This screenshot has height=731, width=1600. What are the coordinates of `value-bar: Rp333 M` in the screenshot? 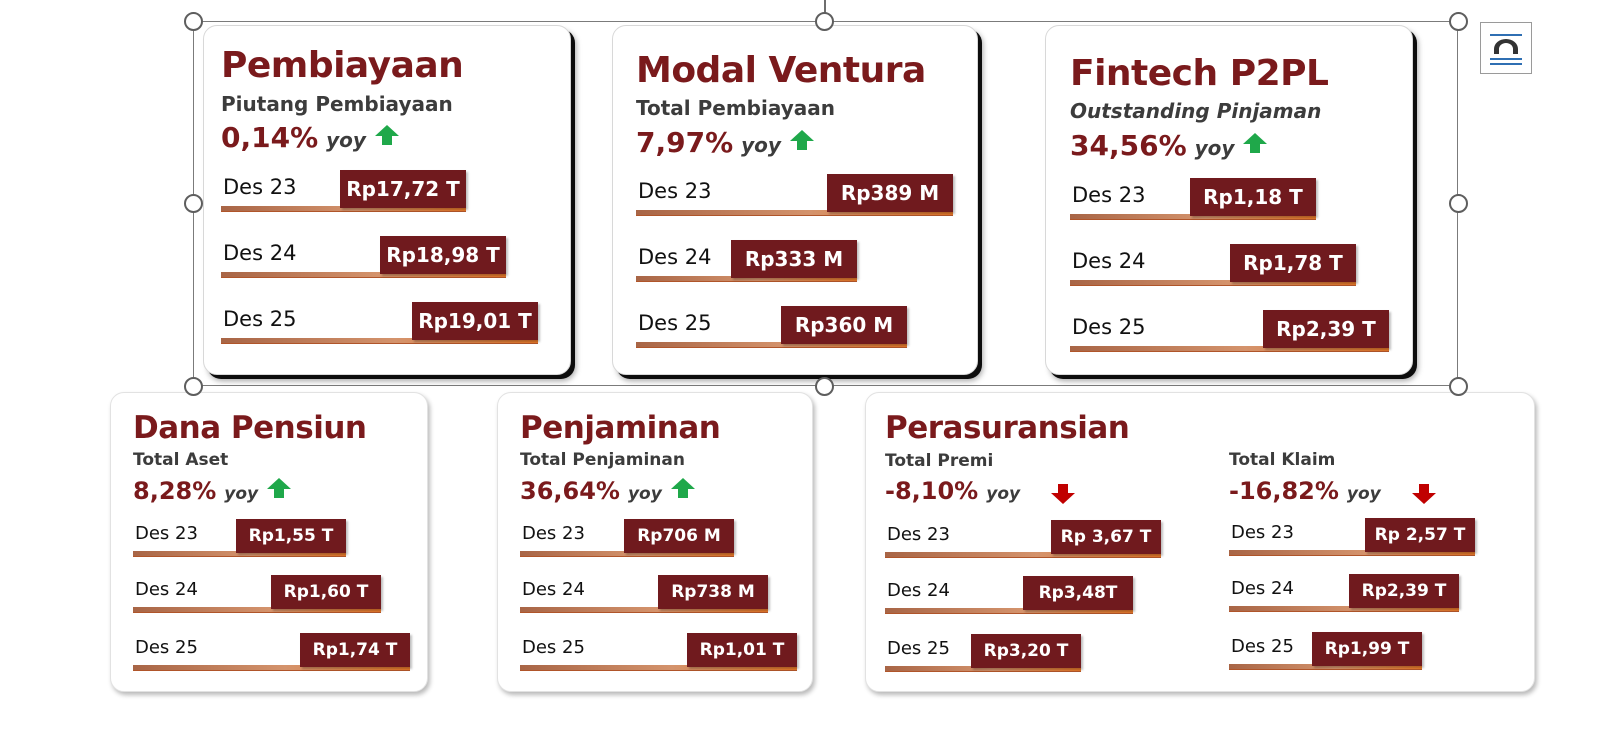 It's located at (794, 259).